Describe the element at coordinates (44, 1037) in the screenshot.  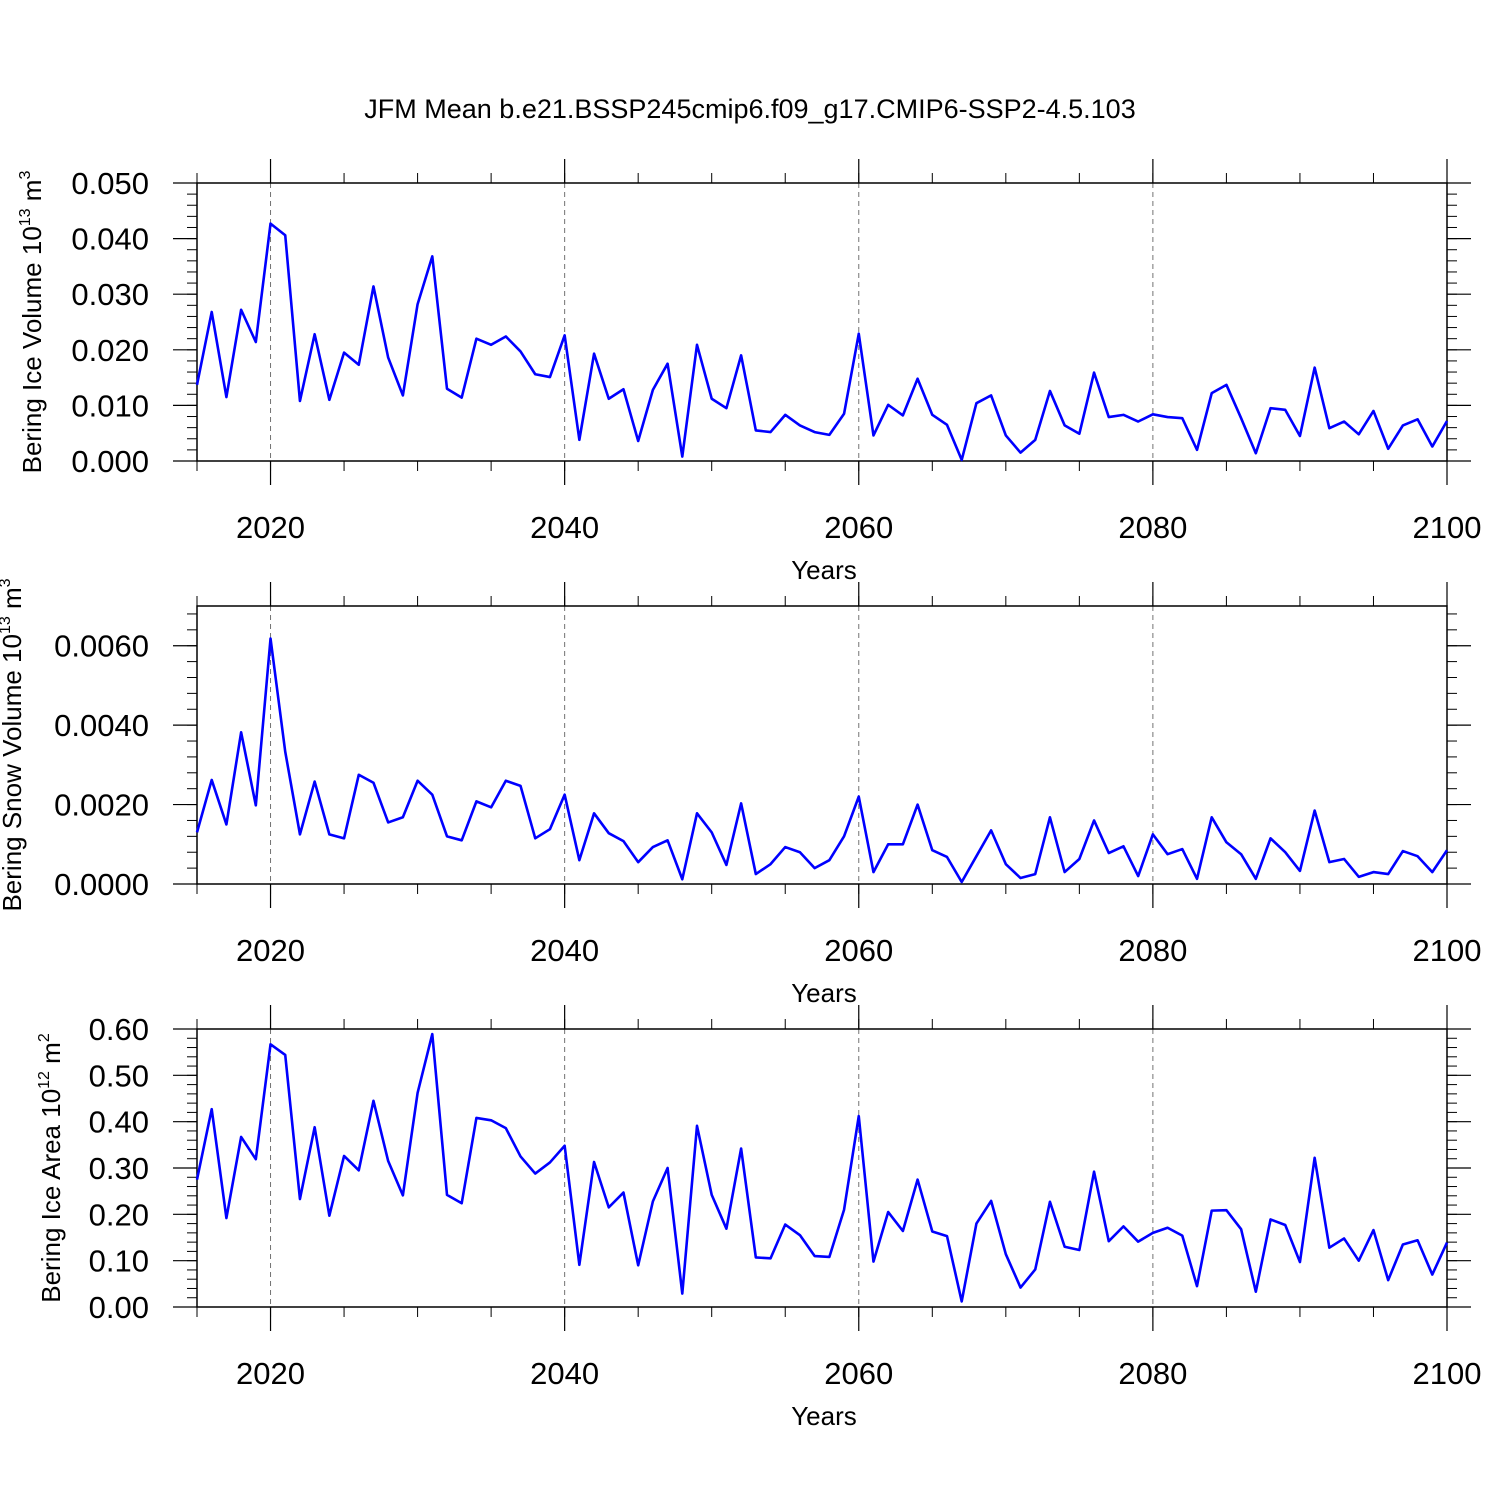
I see `ice-area-y-axis-label-unit-exp: 2` at that location.